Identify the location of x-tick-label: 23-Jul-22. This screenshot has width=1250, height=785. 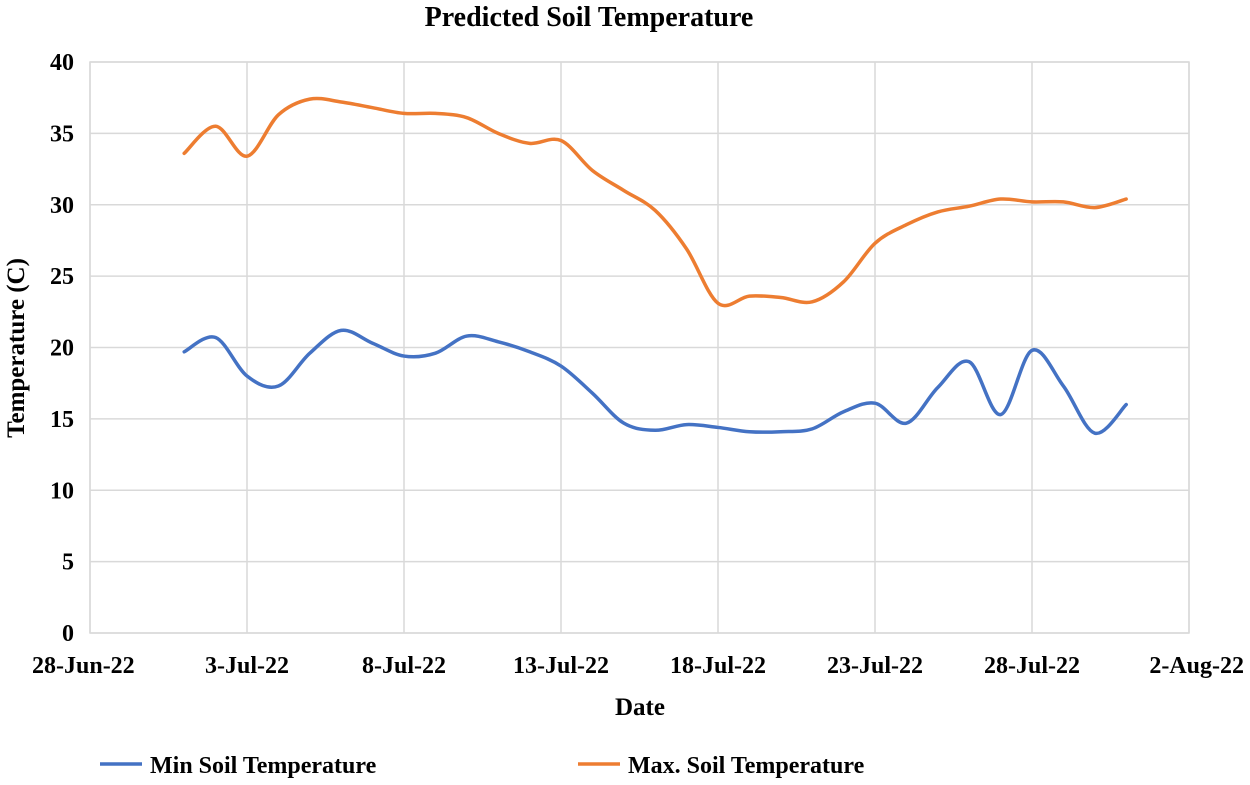
(875, 666).